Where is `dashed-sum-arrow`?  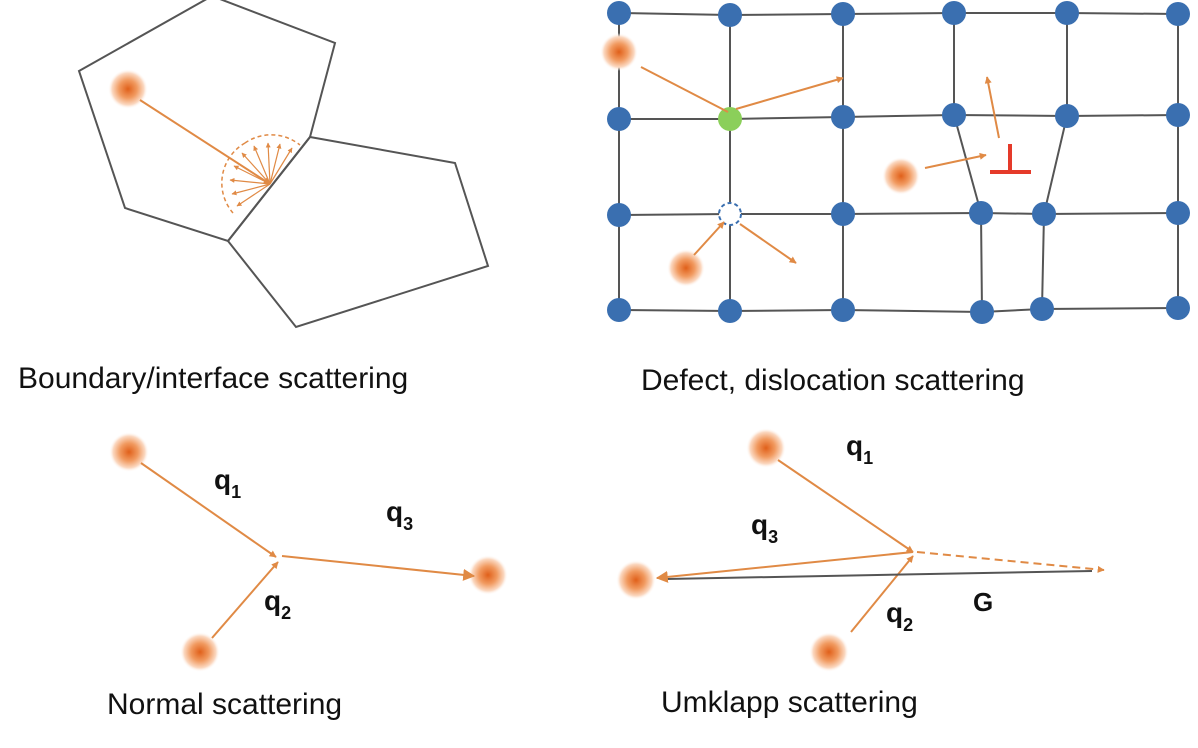
dashed-sum-arrow is located at coordinates (1010, 562).